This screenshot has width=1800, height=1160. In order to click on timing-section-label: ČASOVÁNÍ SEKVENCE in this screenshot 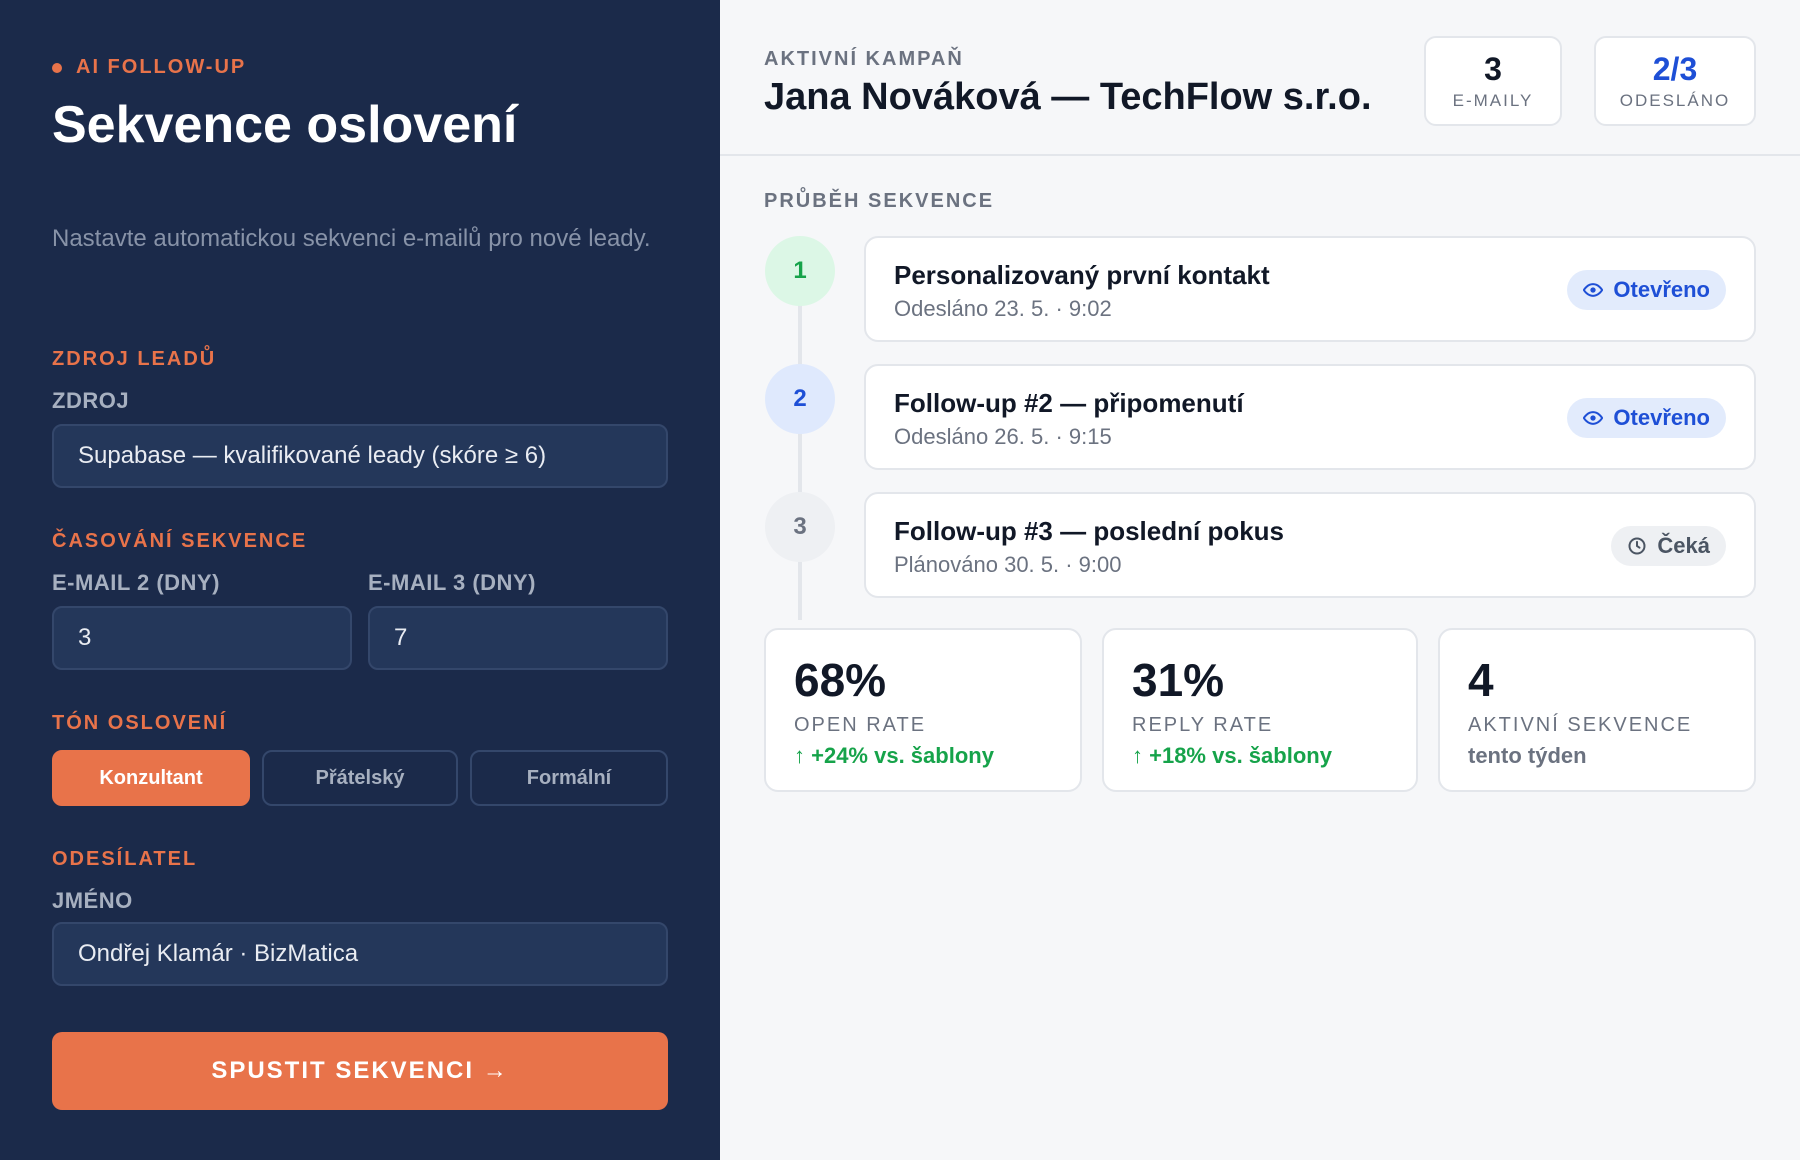, I will do `click(180, 541)`.